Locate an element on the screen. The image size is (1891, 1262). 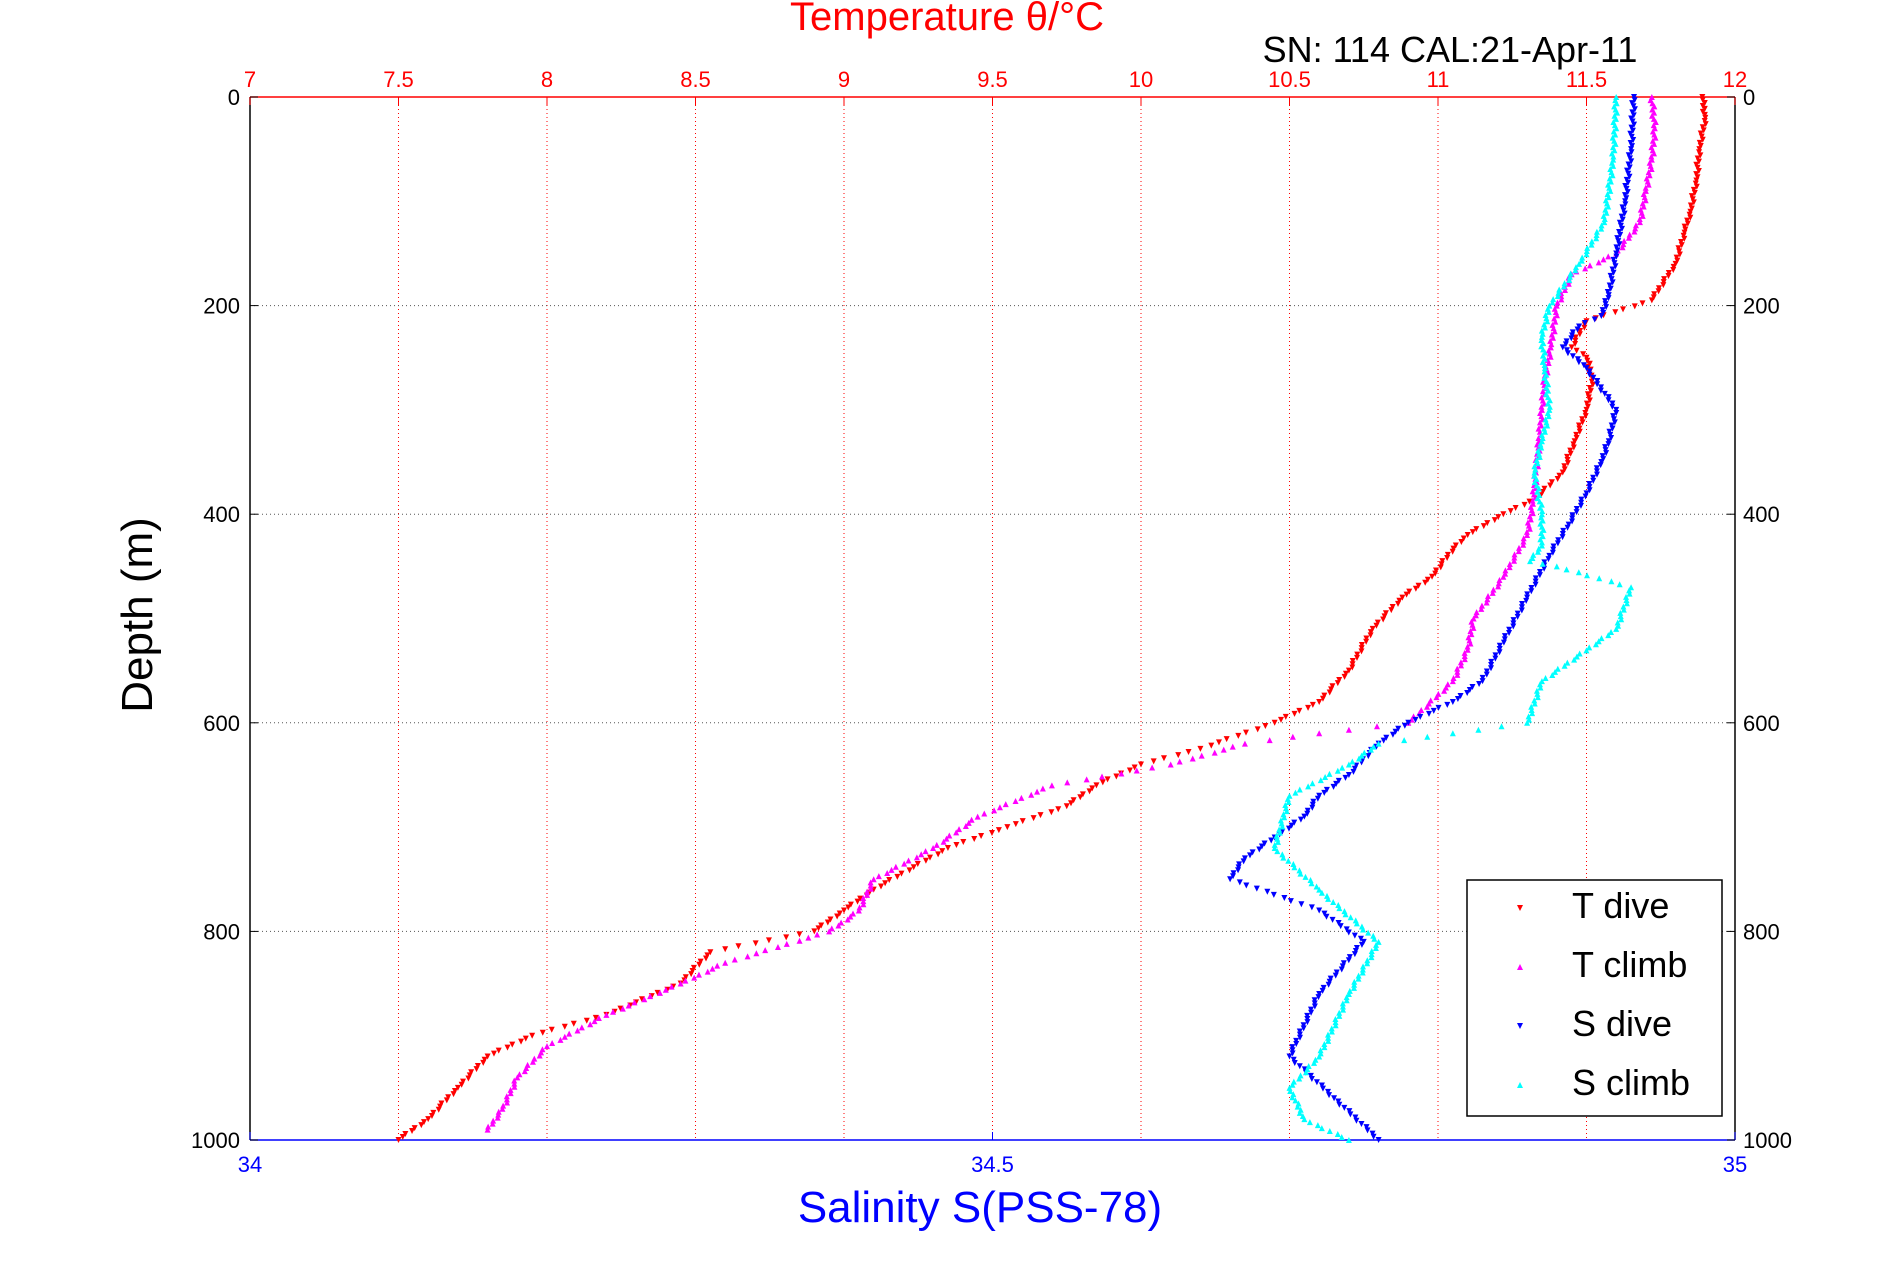
chart-subtitle: SN: 114 CAL:21-Apr-11 is located at coordinates (1450, 49).